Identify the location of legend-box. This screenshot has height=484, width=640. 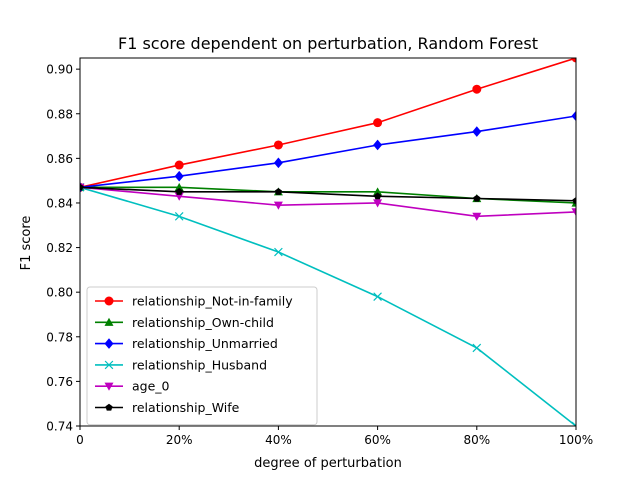
(202, 356).